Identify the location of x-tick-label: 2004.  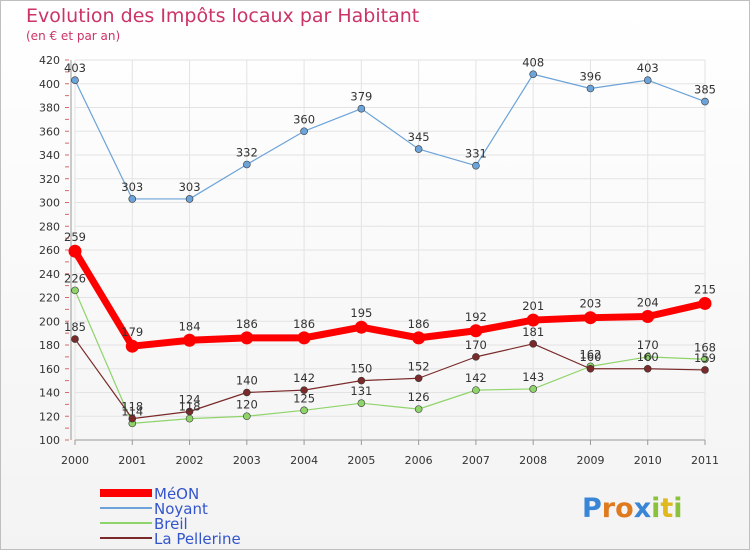
(304, 460).